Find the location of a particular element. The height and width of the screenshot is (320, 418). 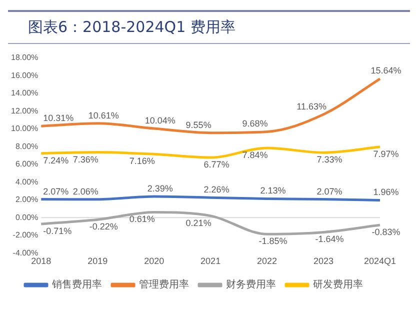

data-label: 1.96% is located at coordinates (386, 192).